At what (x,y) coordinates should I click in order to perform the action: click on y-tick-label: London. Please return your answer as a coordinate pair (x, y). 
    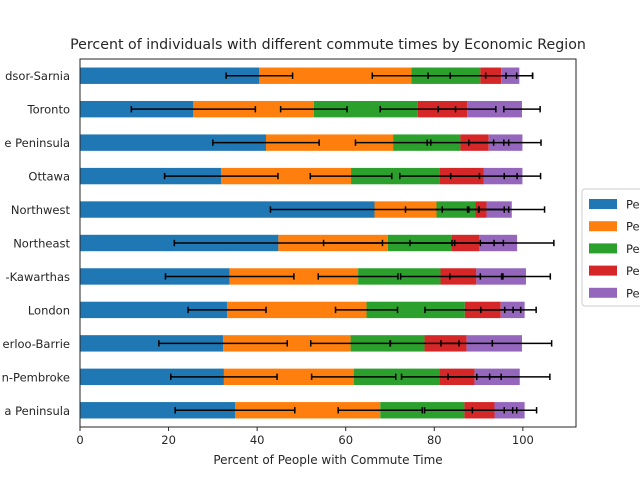
    Looking at the image, I should click on (49, 310).